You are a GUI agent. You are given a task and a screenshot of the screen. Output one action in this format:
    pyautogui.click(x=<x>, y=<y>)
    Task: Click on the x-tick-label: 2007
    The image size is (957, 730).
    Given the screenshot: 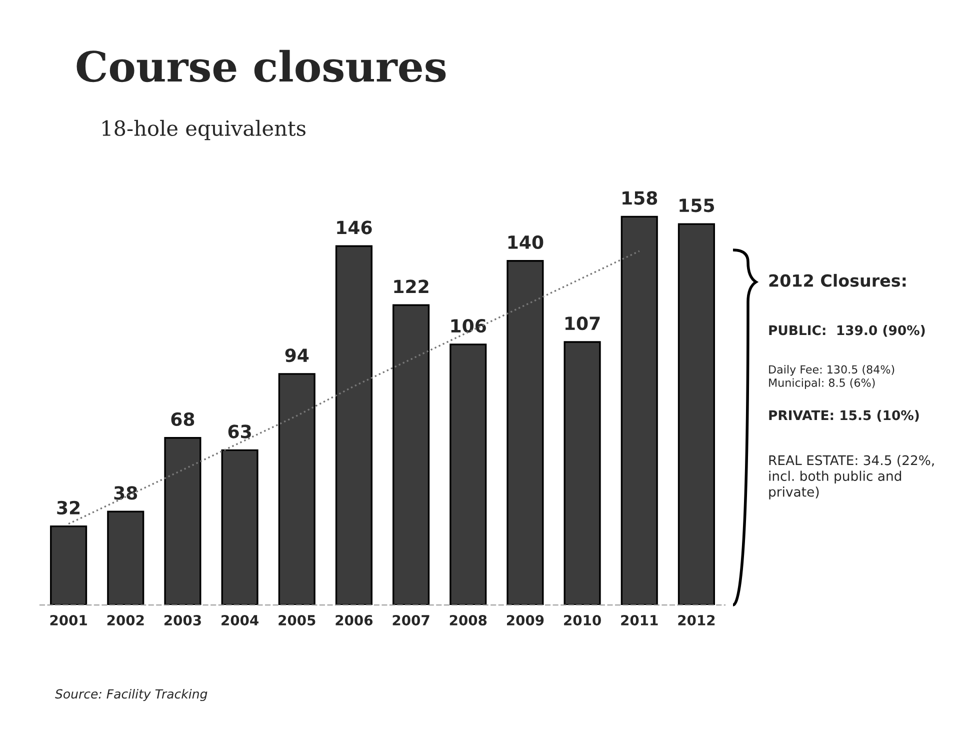 What is the action you would take?
    pyautogui.click(x=411, y=620)
    